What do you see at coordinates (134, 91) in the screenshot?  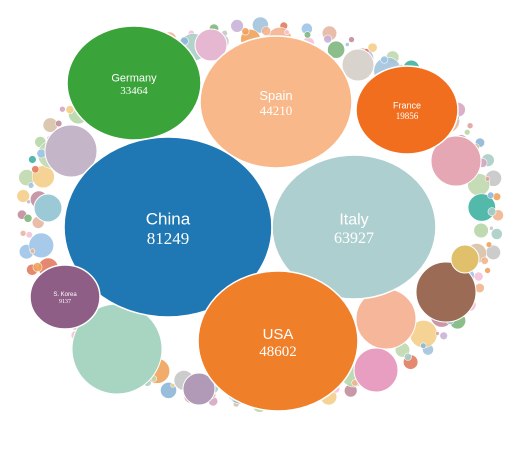 I see `bubble-germany-value: 33464` at bounding box center [134, 91].